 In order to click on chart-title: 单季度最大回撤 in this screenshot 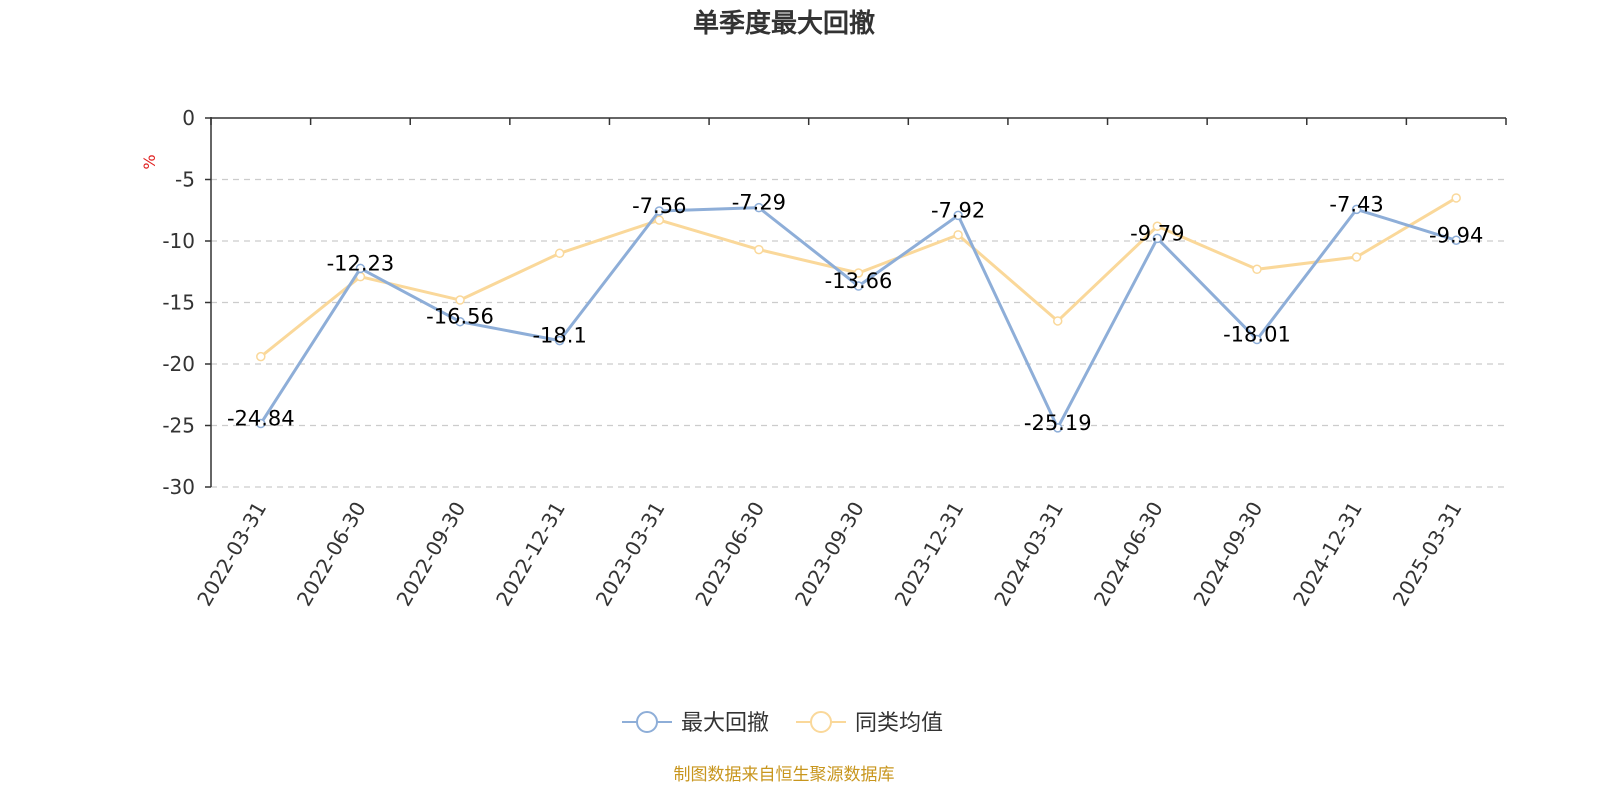, I will do `click(784, 23)`.